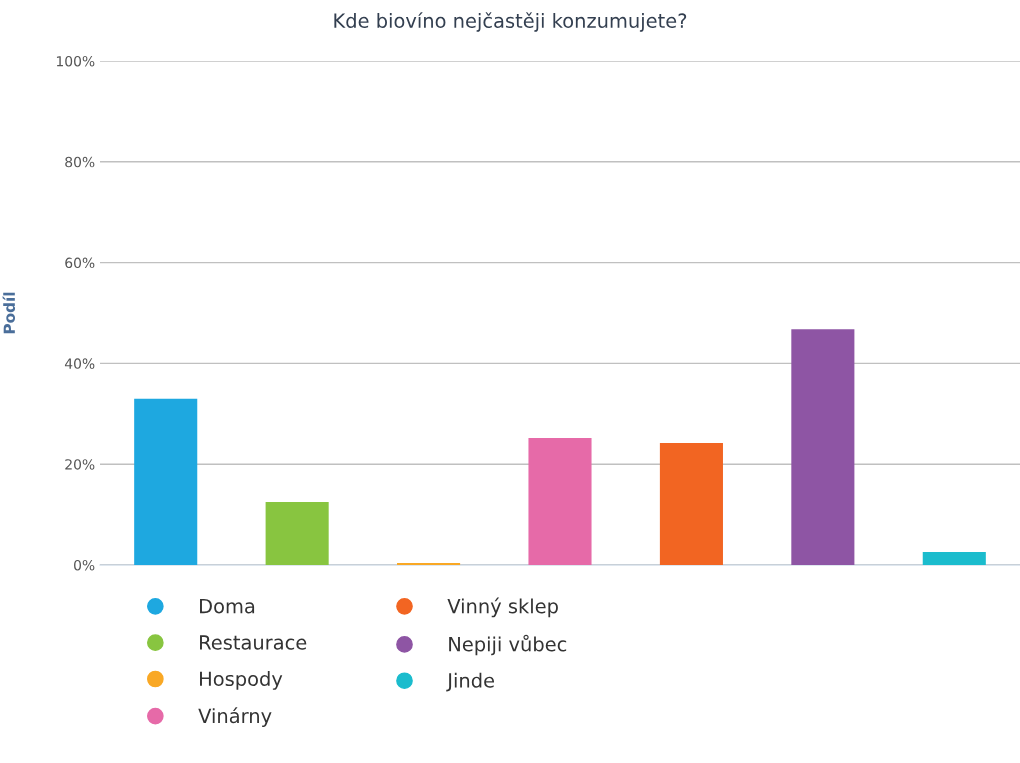  Describe the element at coordinates (79, 363) in the screenshot. I see `y-tick-label: 40%` at that location.